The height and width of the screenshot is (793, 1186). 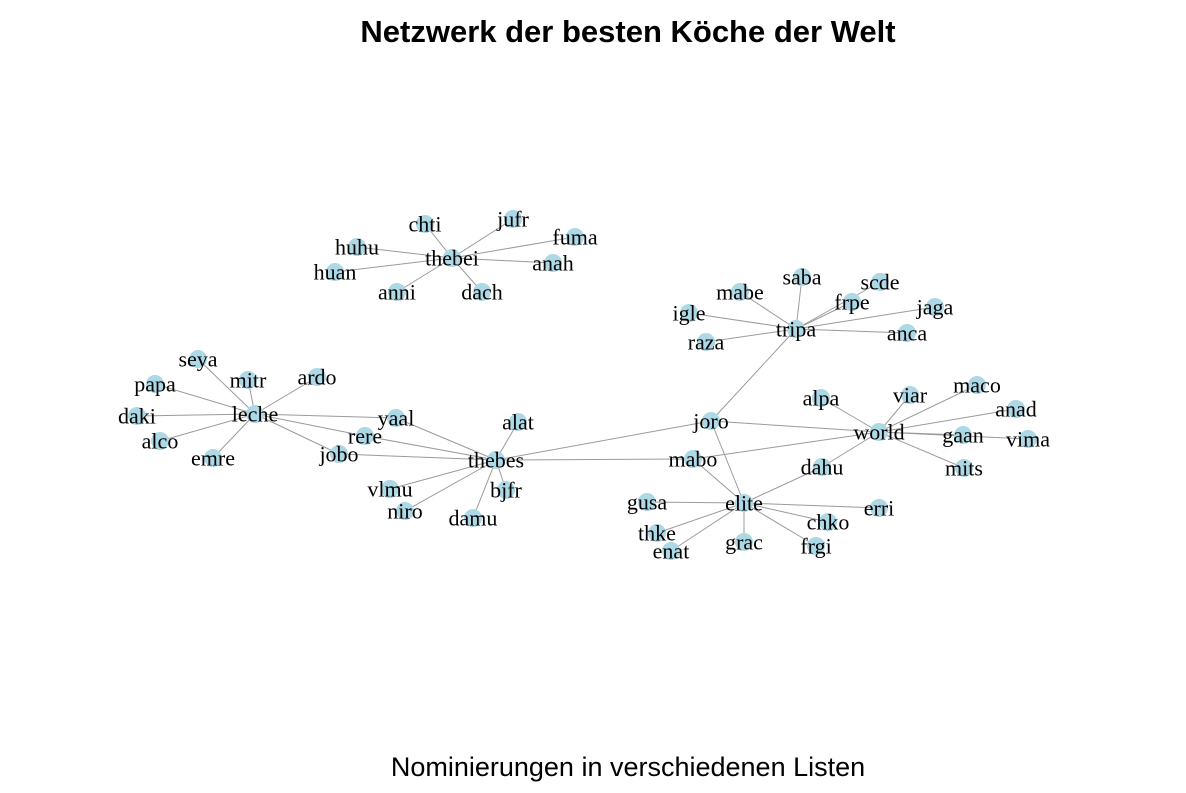 I want to click on chart-subtitle: Nominierungen in verschiedenen Listen, so click(x=628, y=767).